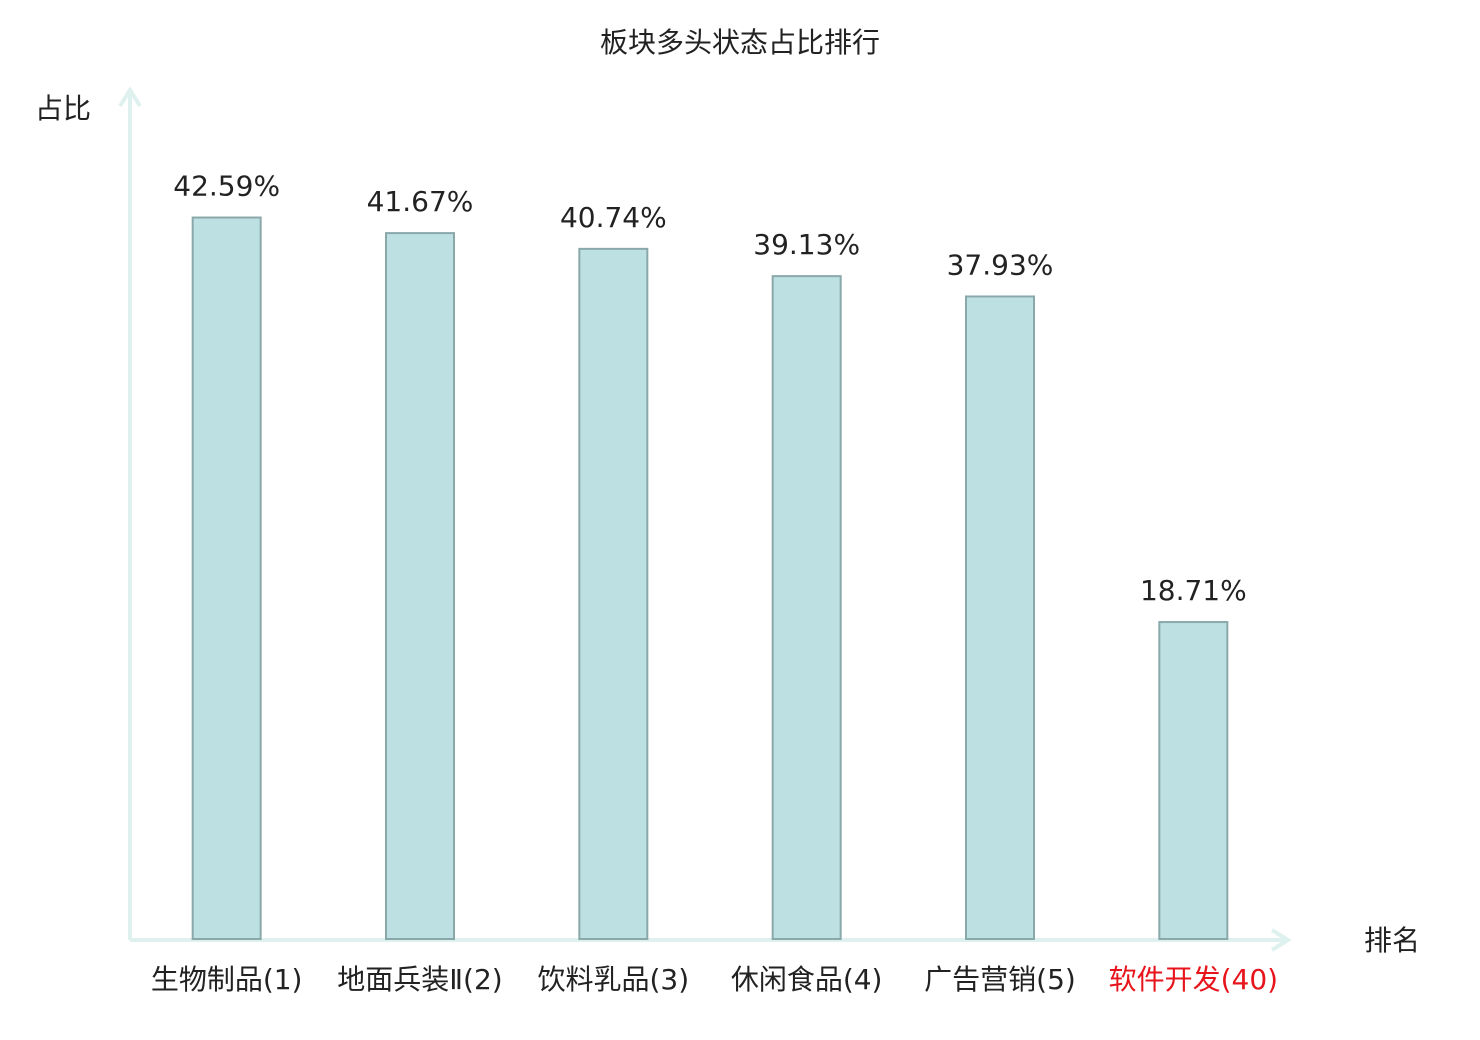  I want to click on x-axis, so click(711, 940).